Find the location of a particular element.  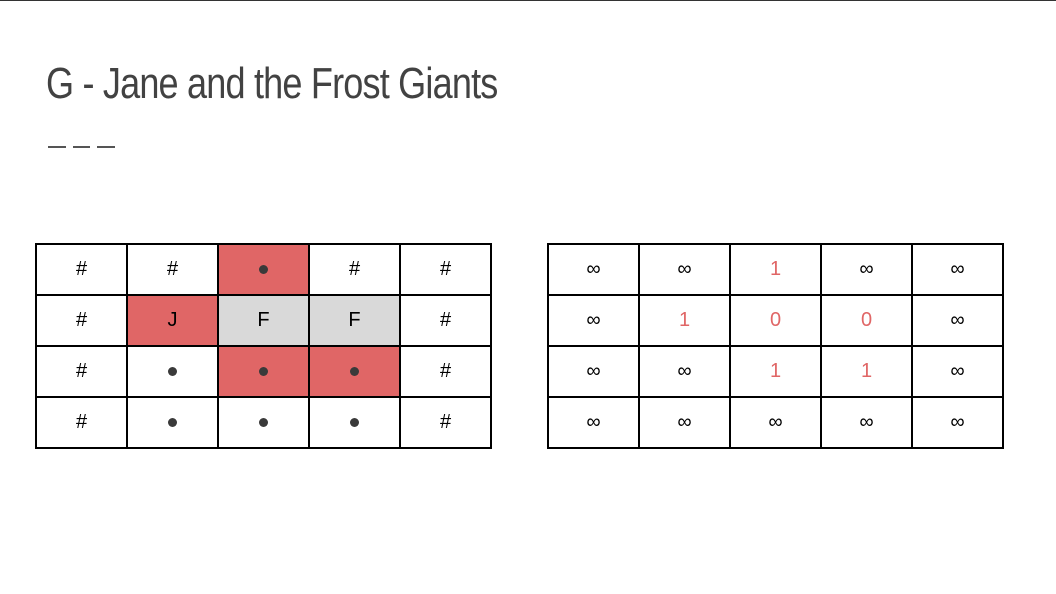

distance-row: ∞ ∞ ∞ ∞ ∞ is located at coordinates (775, 422).